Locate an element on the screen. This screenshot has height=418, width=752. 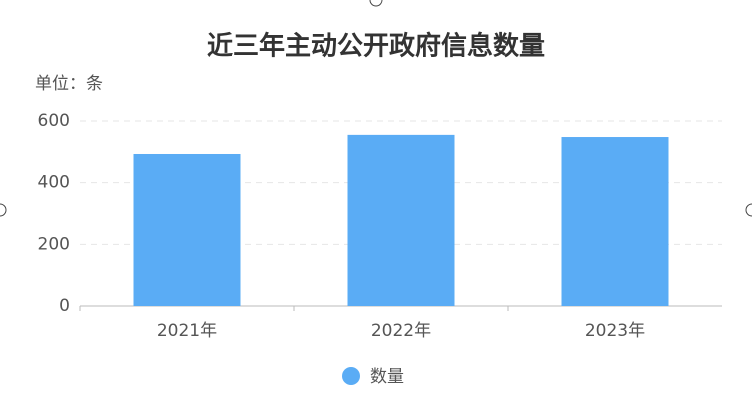
y-tick-label: 200 is located at coordinates (54, 244).